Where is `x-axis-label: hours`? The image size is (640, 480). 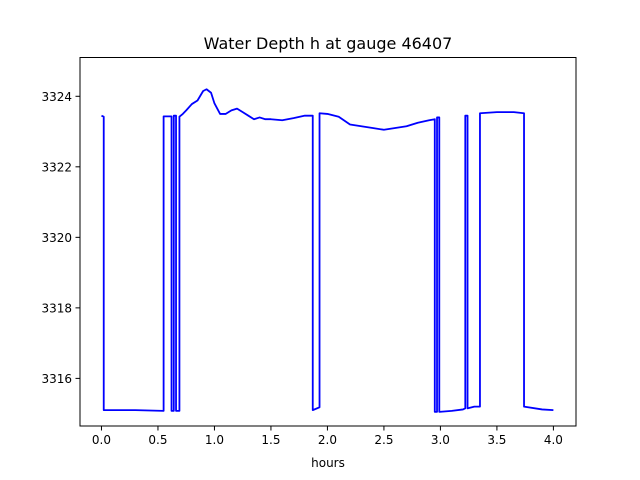
x-axis-label: hours is located at coordinates (328, 463).